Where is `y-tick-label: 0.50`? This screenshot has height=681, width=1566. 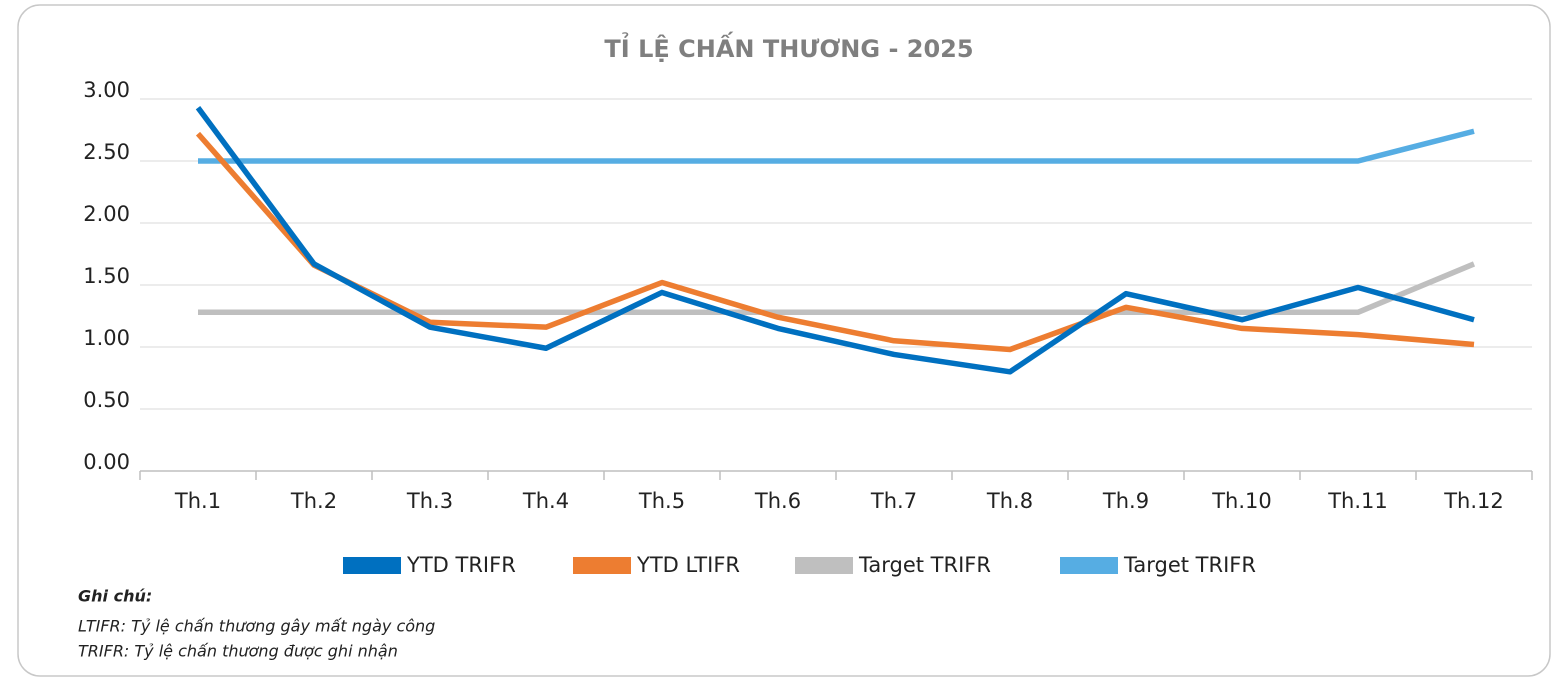 y-tick-label: 0.50 is located at coordinates (106, 400).